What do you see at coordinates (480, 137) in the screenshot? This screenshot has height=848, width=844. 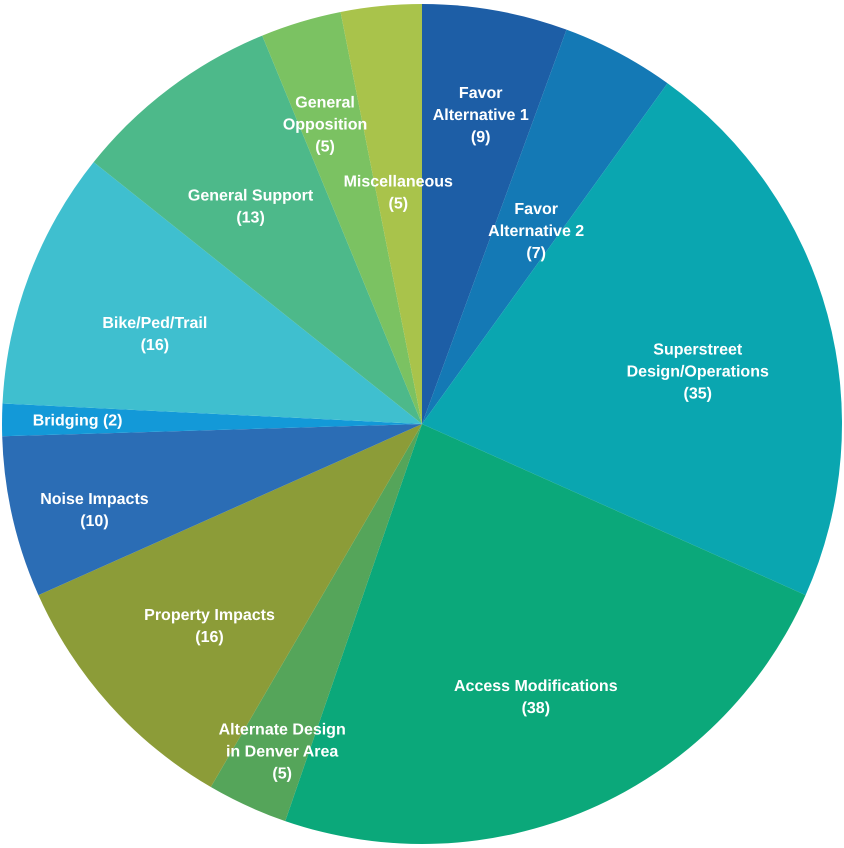 I see `data-label: (9)` at bounding box center [480, 137].